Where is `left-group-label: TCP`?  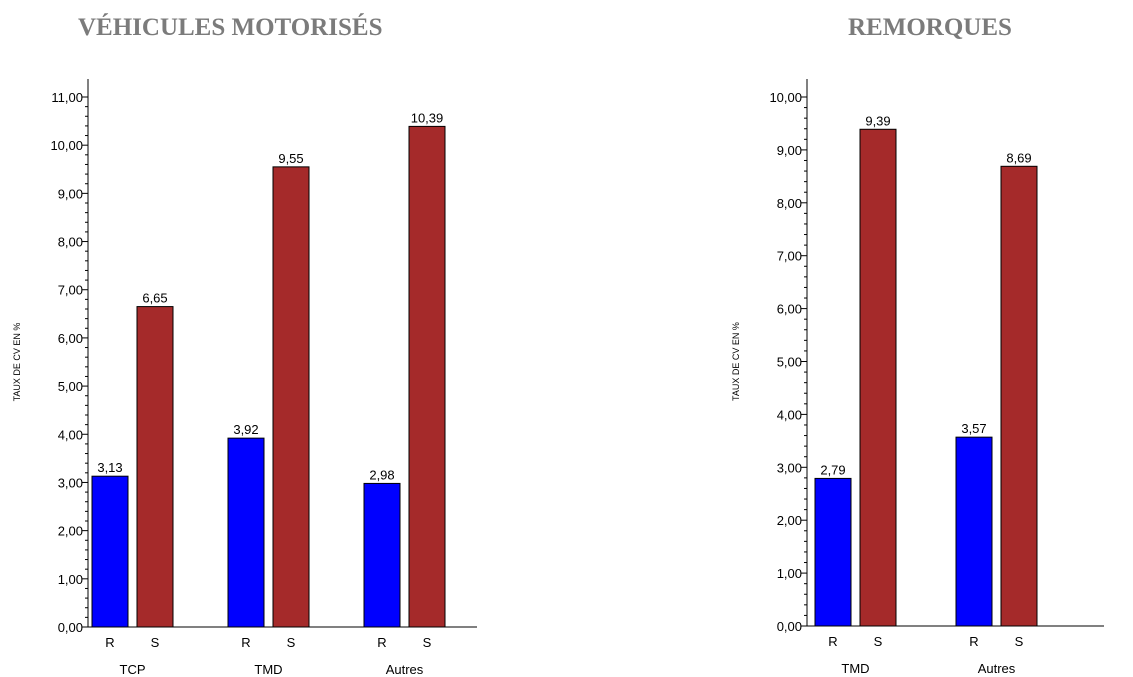
left-group-label: TCP is located at coordinates (133, 669).